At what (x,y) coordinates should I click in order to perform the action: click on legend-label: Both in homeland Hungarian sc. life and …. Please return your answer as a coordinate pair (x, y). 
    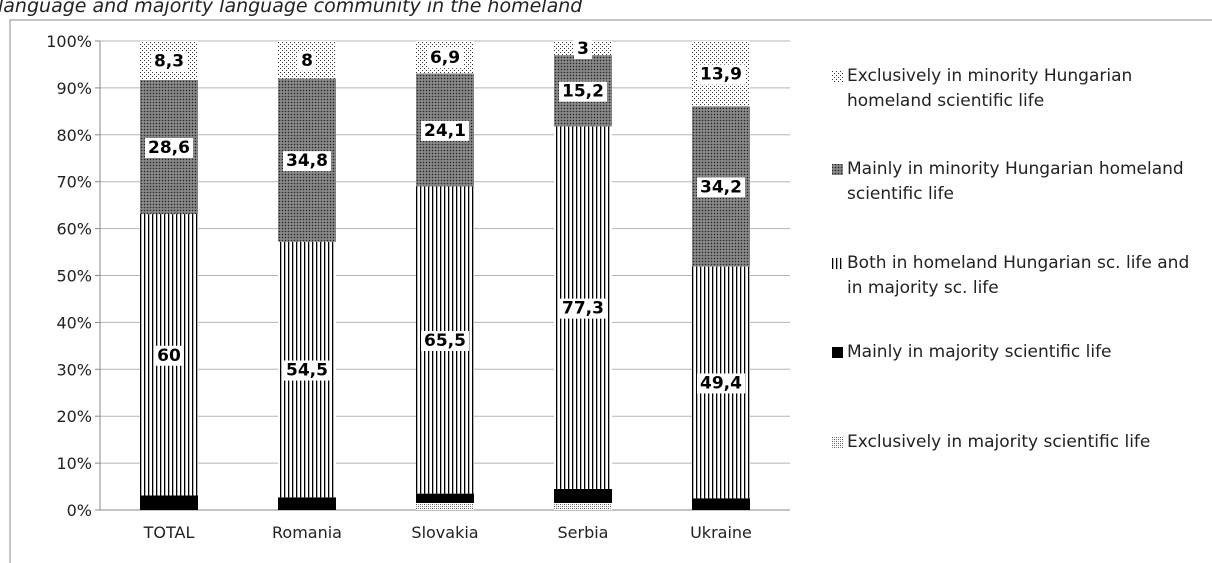
    Looking at the image, I should click on (1018, 275).